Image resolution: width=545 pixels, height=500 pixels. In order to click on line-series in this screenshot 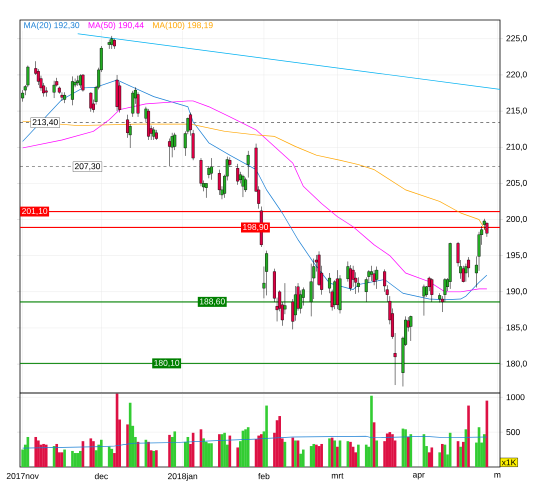, I will do `click(255, 442)`.